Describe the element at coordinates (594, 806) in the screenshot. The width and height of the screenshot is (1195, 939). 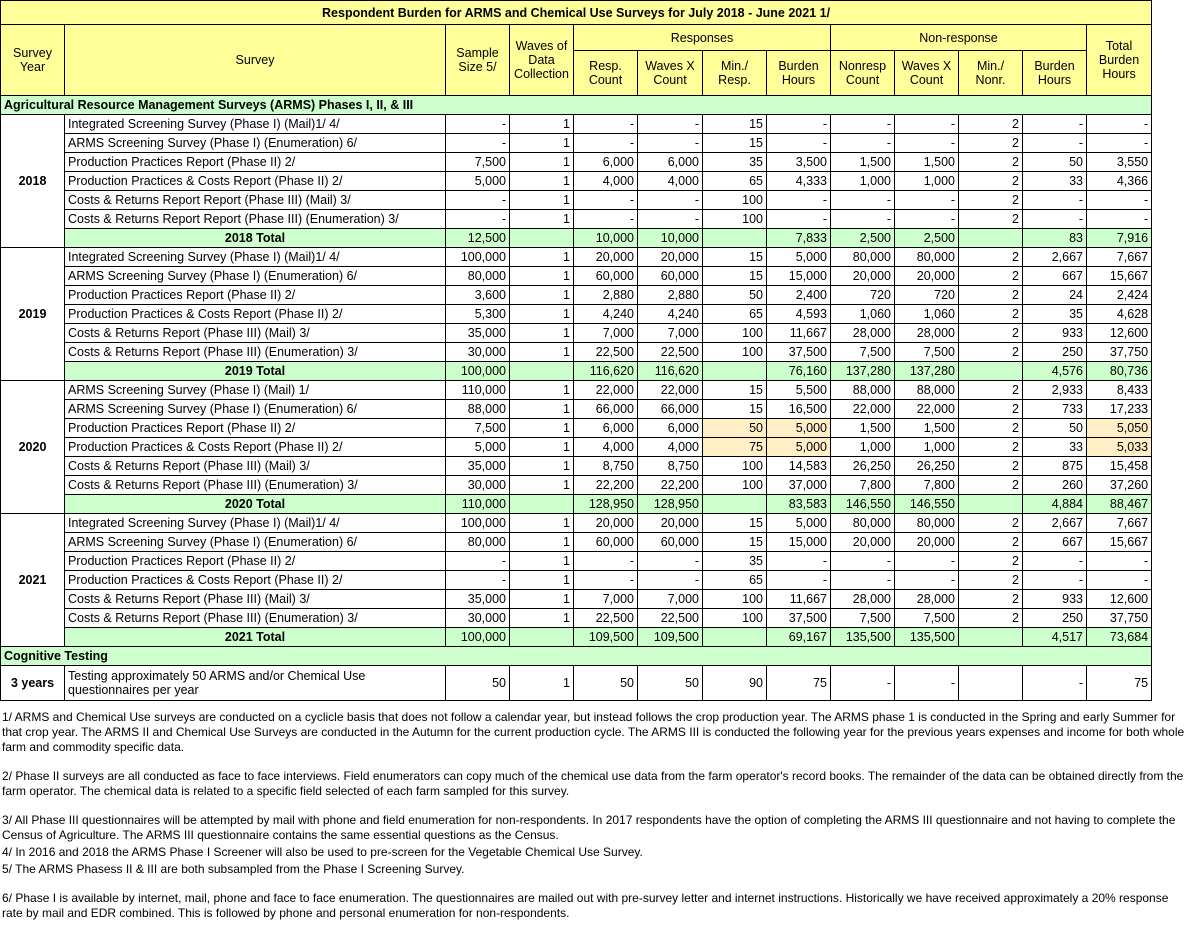
I see `footnote-spacer` at that location.